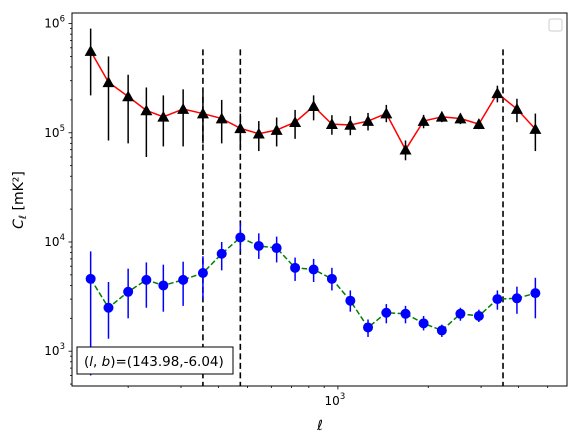  What do you see at coordinates (54, 350) in the screenshot?
I see `y-tick-label: 10³` at bounding box center [54, 350].